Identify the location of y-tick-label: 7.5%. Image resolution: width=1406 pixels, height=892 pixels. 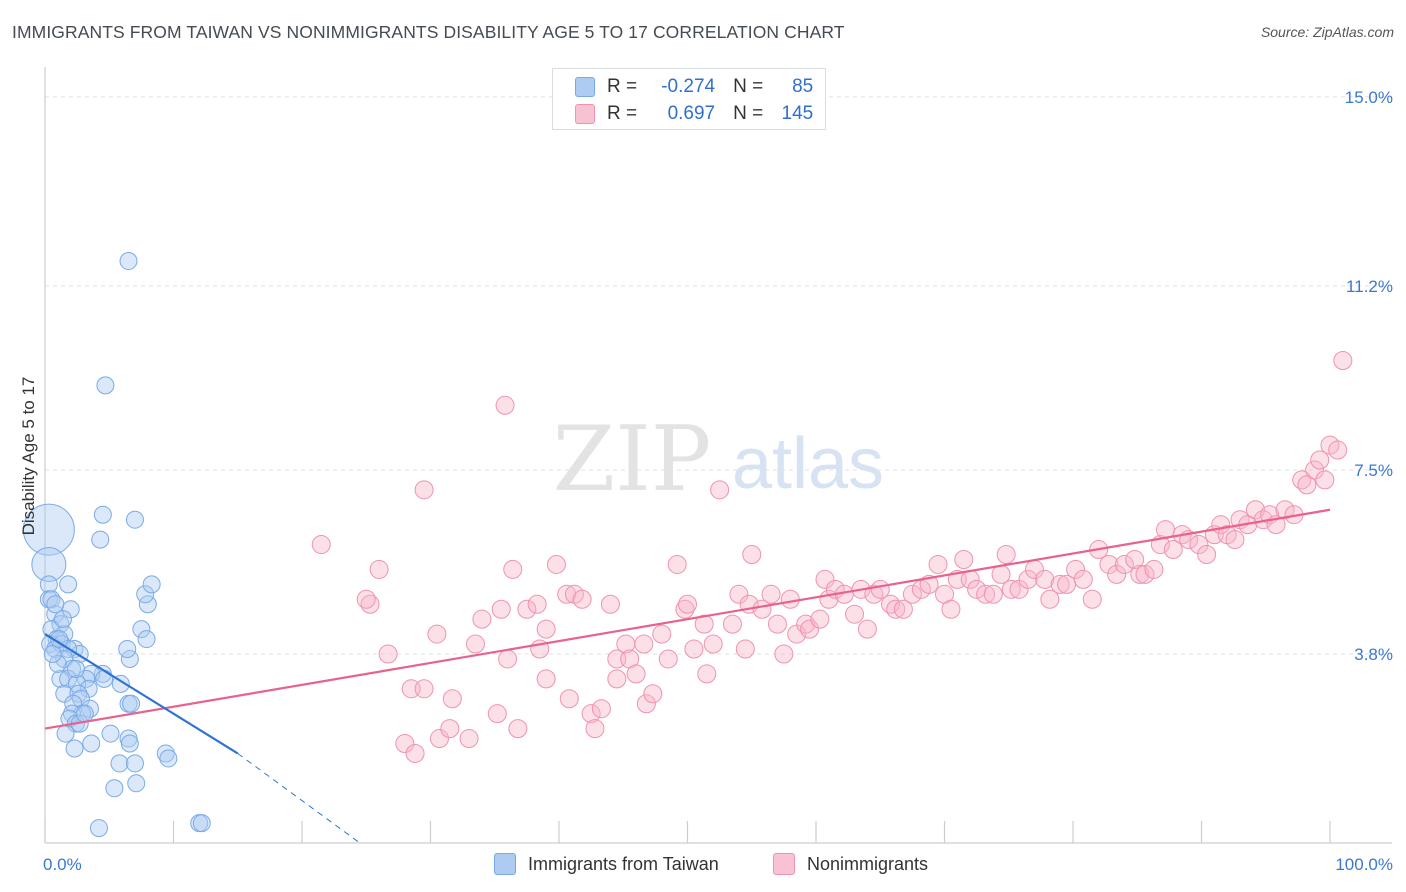
(1373, 470).